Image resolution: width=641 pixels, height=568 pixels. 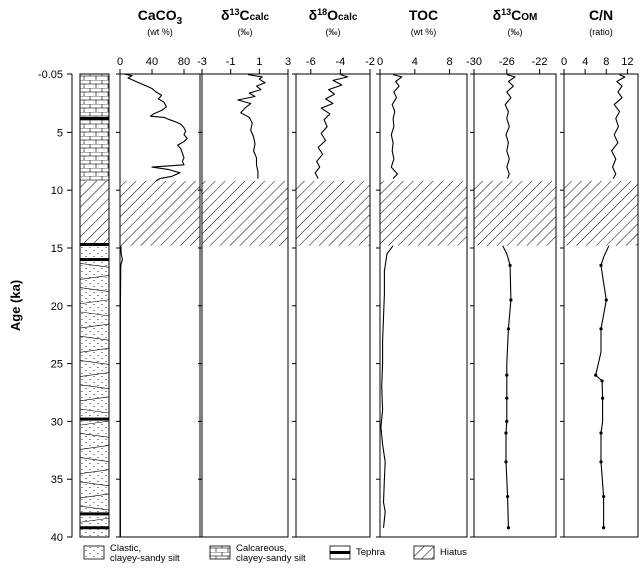 What do you see at coordinates (601, 32) in the screenshot?
I see `panel-unit: (ratio)` at bounding box center [601, 32].